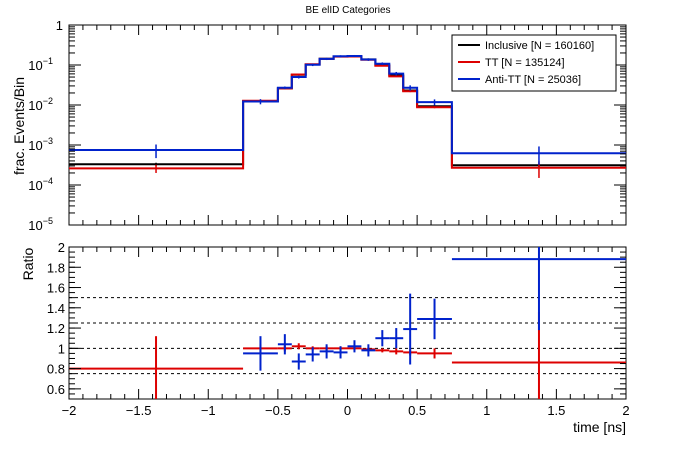  I want to click on top-y-tick-label: 10⁻², so click(40, 104).